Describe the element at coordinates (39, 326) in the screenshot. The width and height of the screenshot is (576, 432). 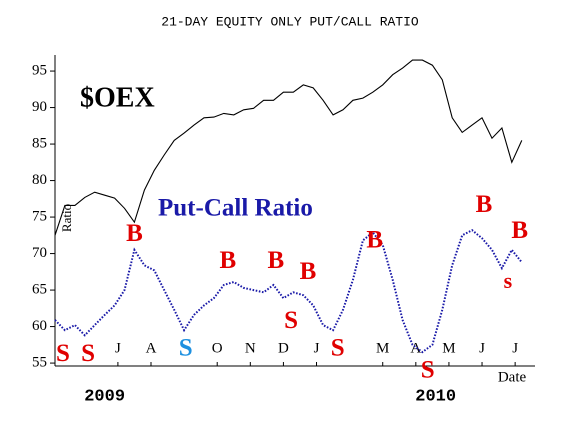
I see `y-tick-label: 60` at that location.